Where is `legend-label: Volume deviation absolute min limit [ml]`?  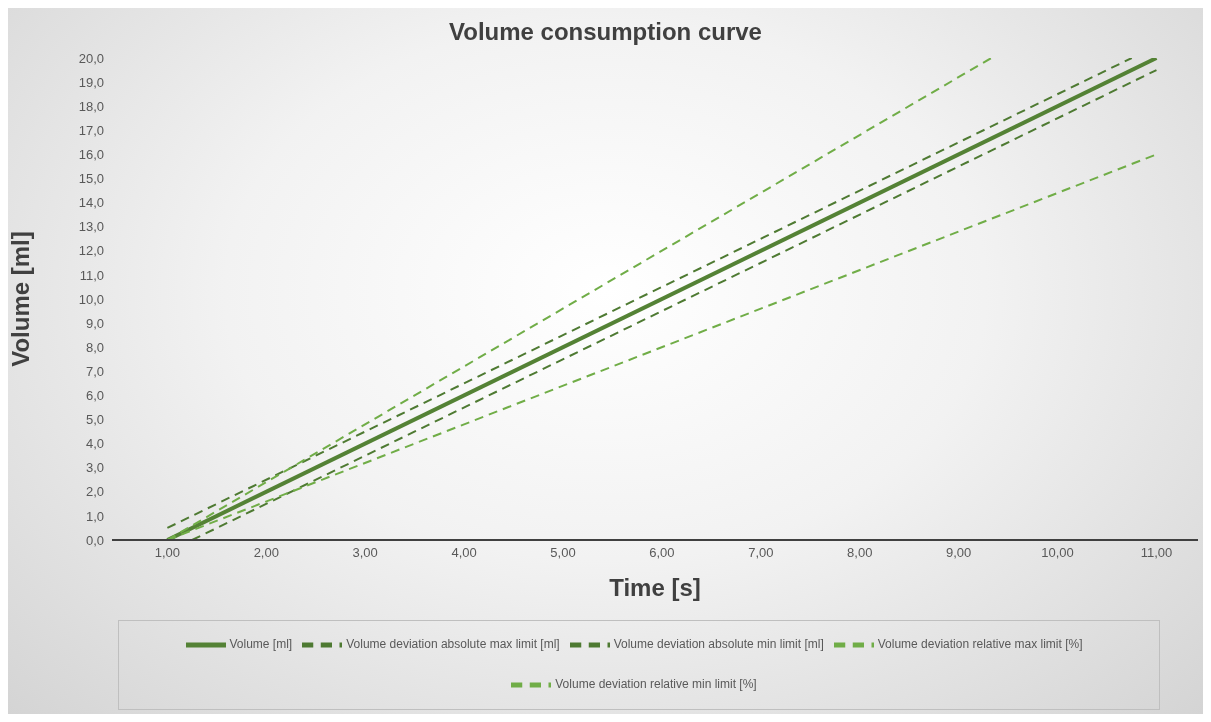
legend-label: Volume deviation absolute min limit [ml] is located at coordinates (718, 644).